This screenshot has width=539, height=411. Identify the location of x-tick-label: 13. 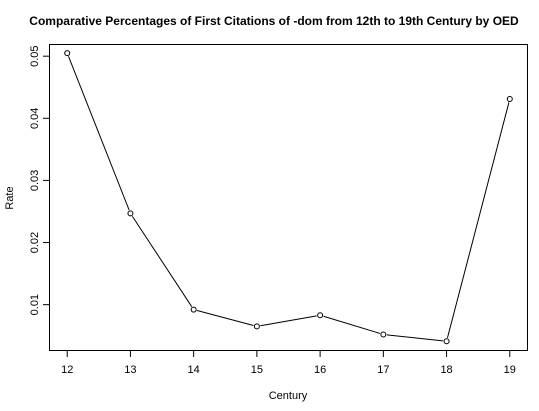
(130, 370).